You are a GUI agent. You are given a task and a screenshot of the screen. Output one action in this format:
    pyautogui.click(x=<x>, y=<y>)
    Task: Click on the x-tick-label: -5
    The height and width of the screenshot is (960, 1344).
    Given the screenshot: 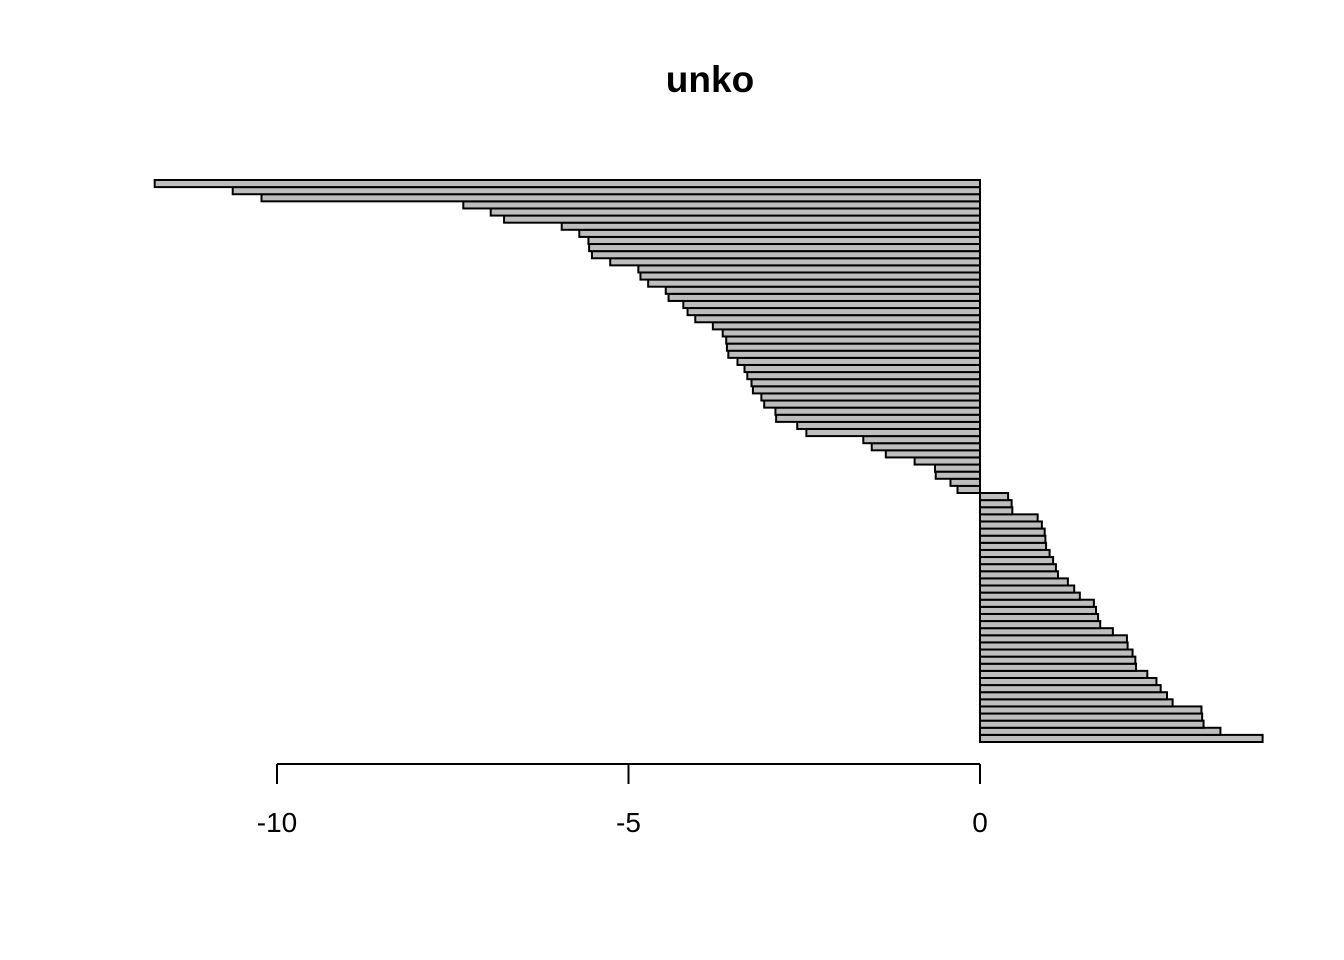 What is the action you would take?
    pyautogui.click(x=628, y=822)
    